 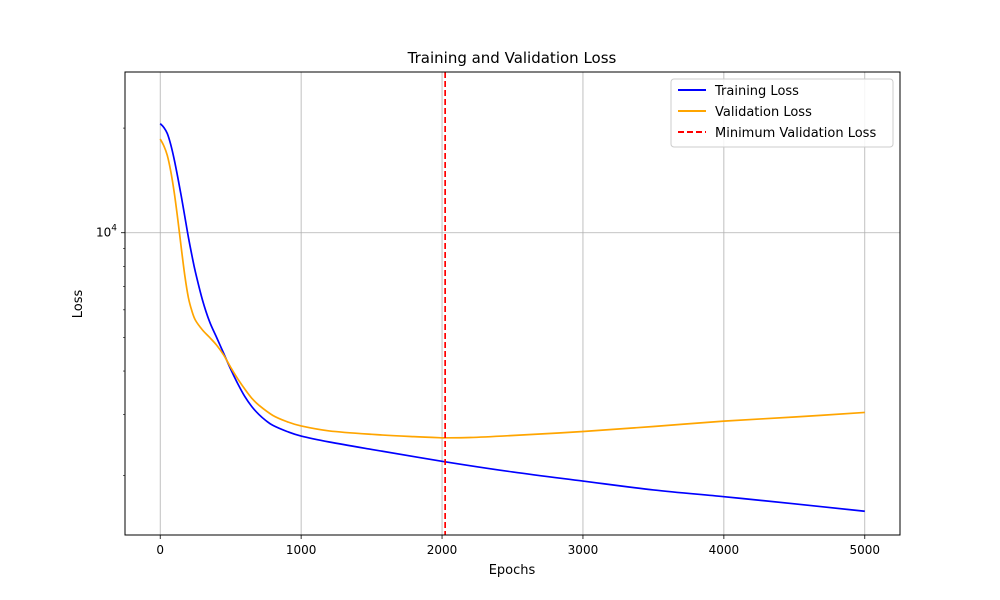 I want to click on x-tick-label: 5000, so click(x=864, y=550).